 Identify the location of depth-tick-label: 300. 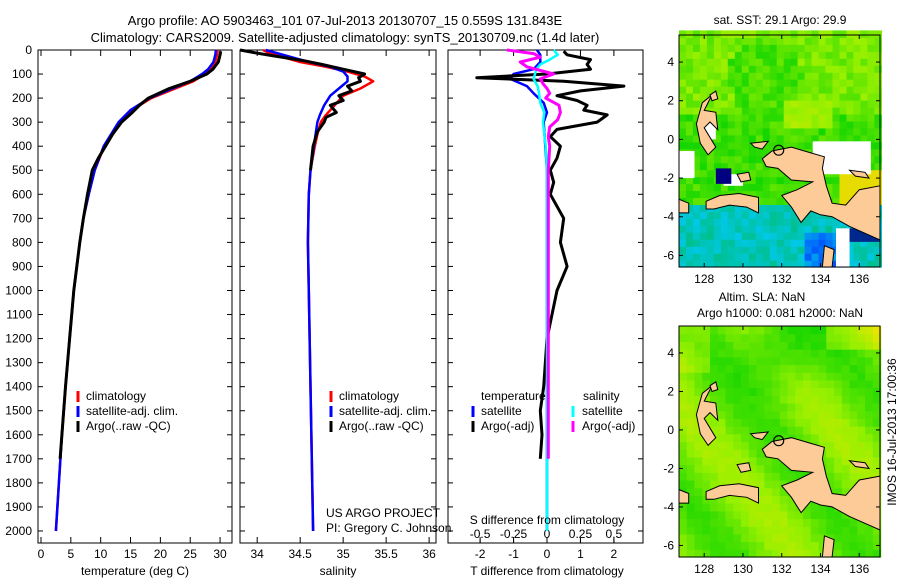
(22, 122).